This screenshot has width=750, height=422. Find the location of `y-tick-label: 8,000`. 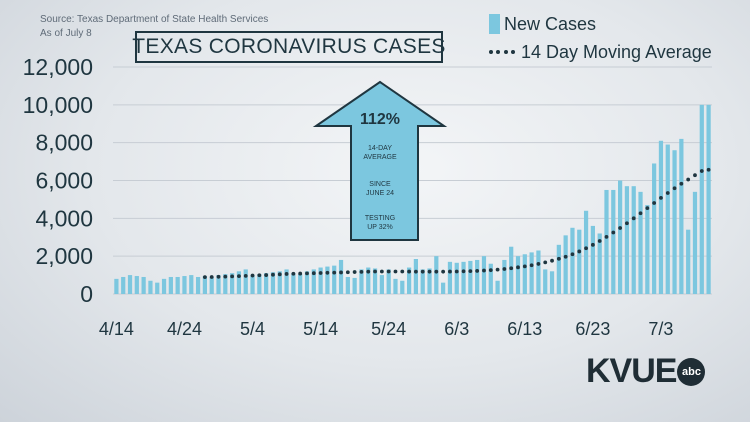

y-tick-label: 8,000 is located at coordinates (64, 143).